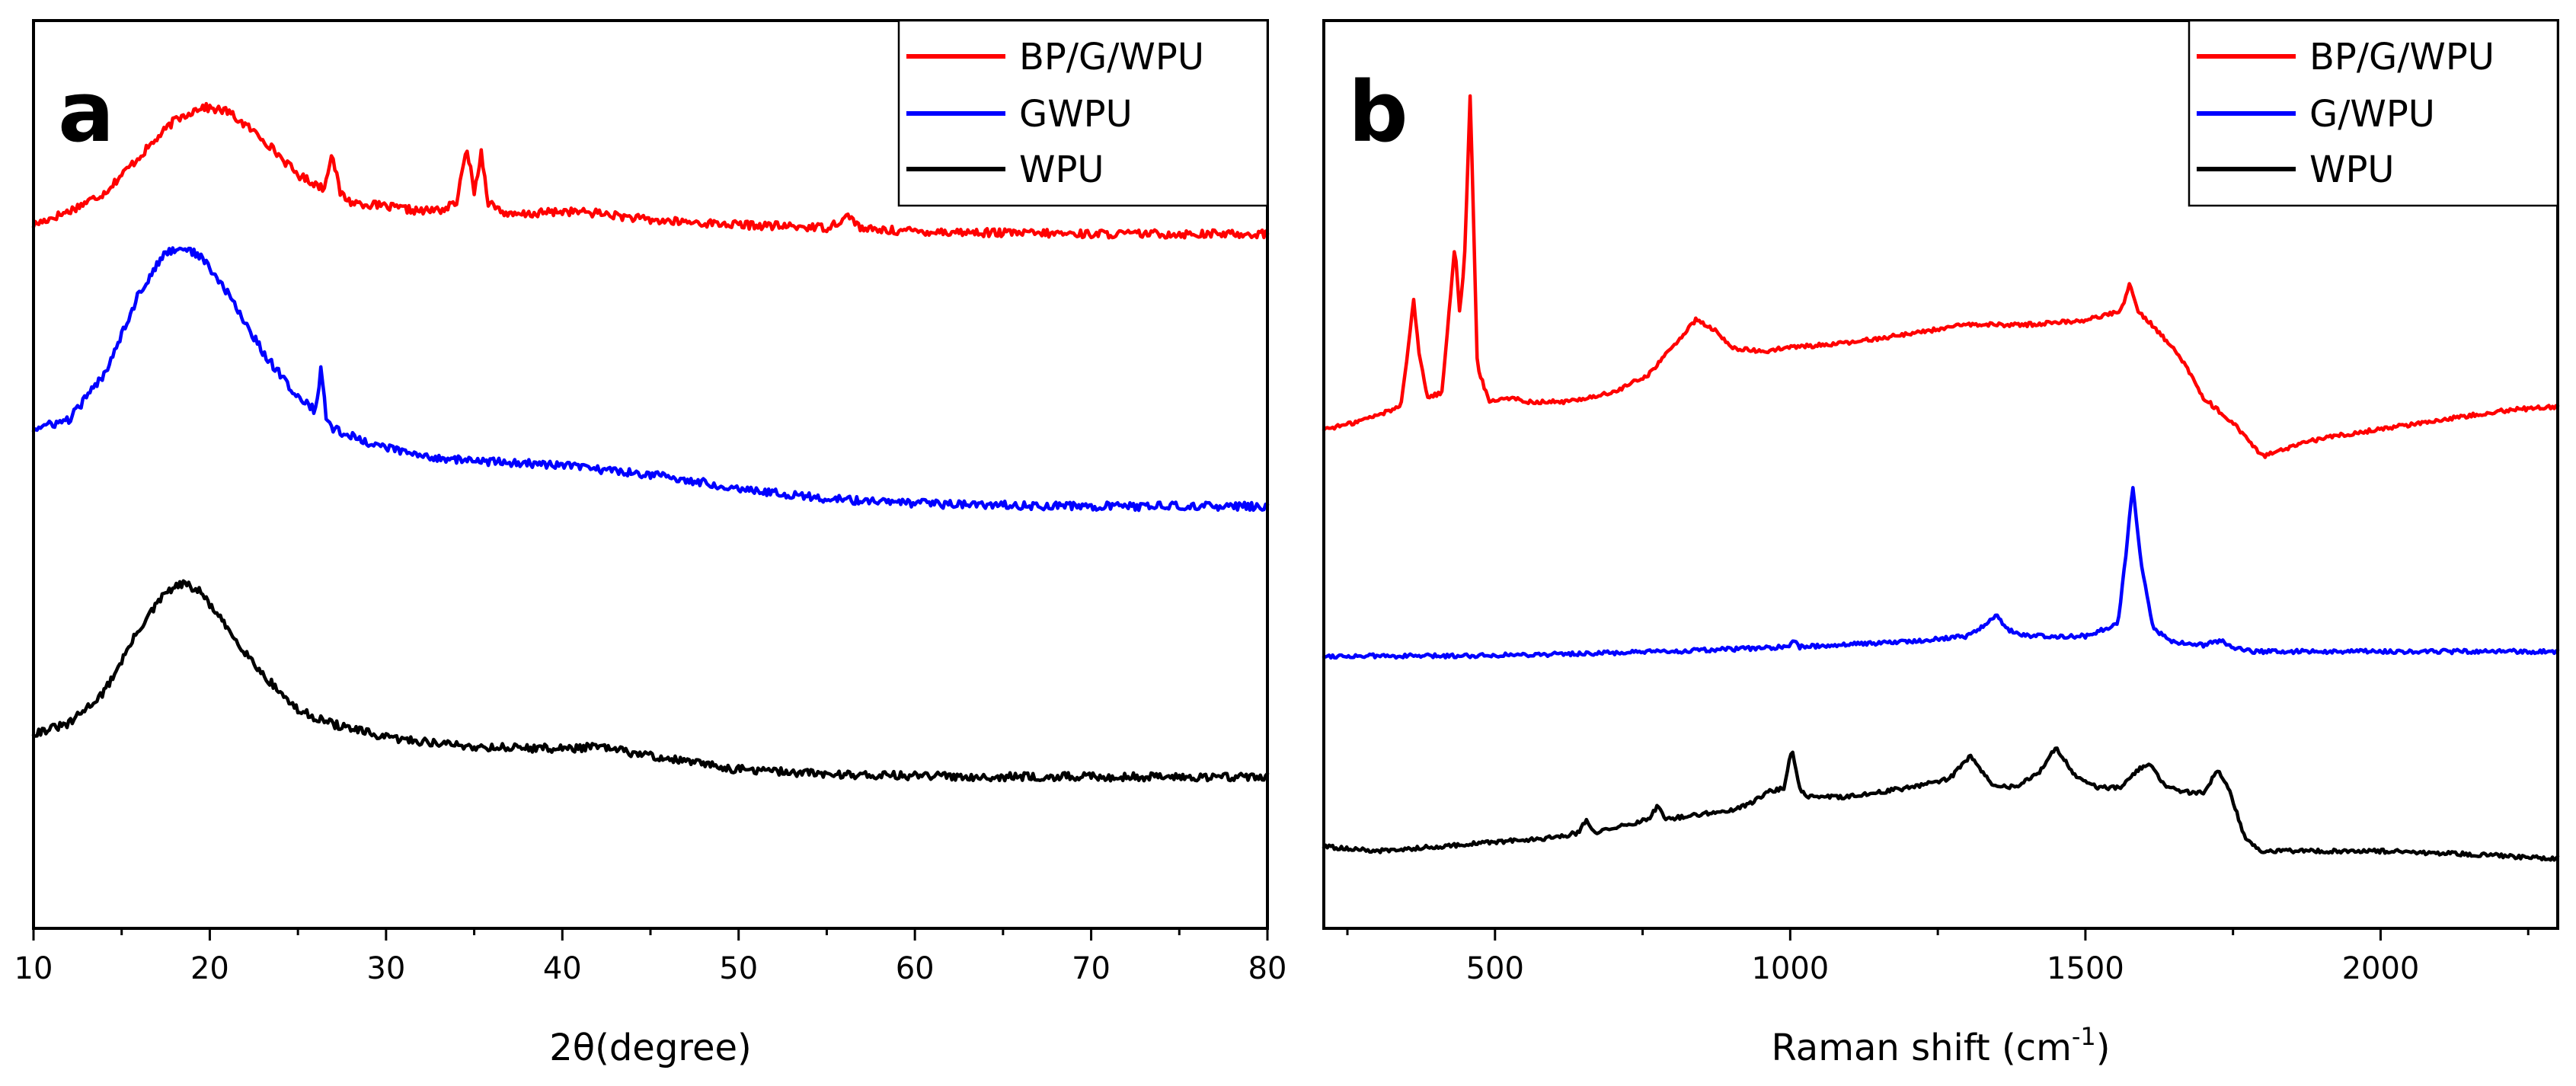 This screenshot has height=1086, width=2576. I want to click on series-b-wpu, so click(1941, 804).